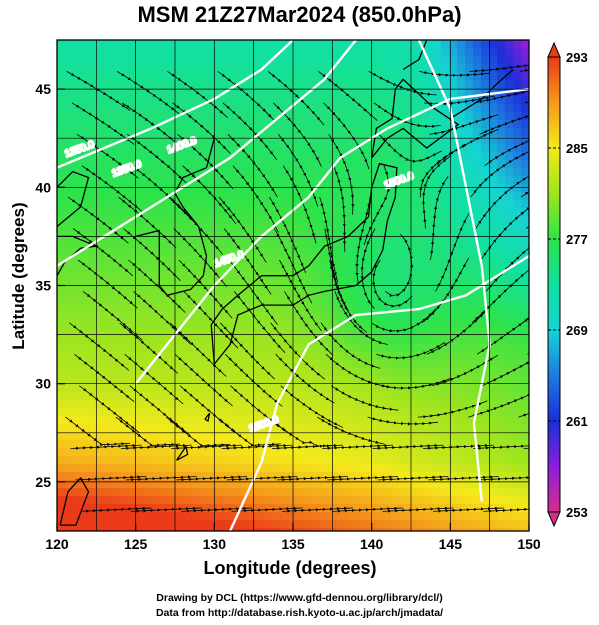  Describe the element at coordinates (98, 91) in the screenshot. I see `streamline` at that location.